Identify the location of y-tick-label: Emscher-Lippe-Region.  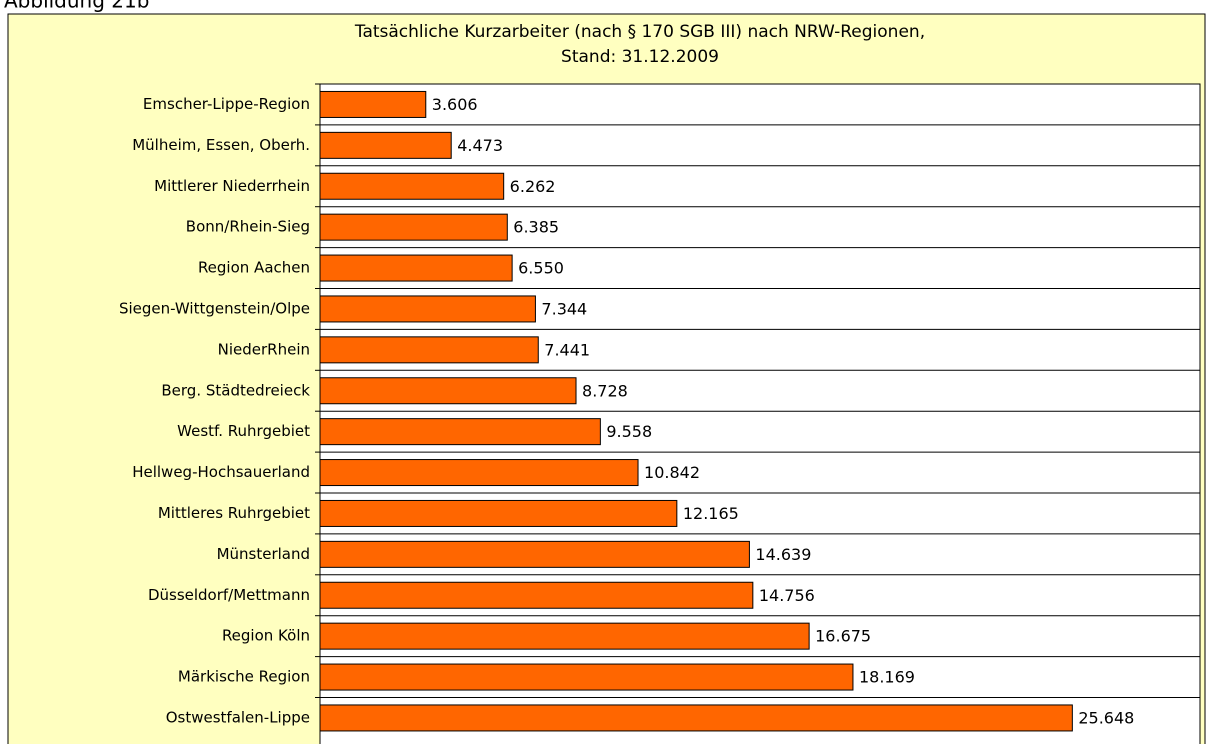
(226, 104).